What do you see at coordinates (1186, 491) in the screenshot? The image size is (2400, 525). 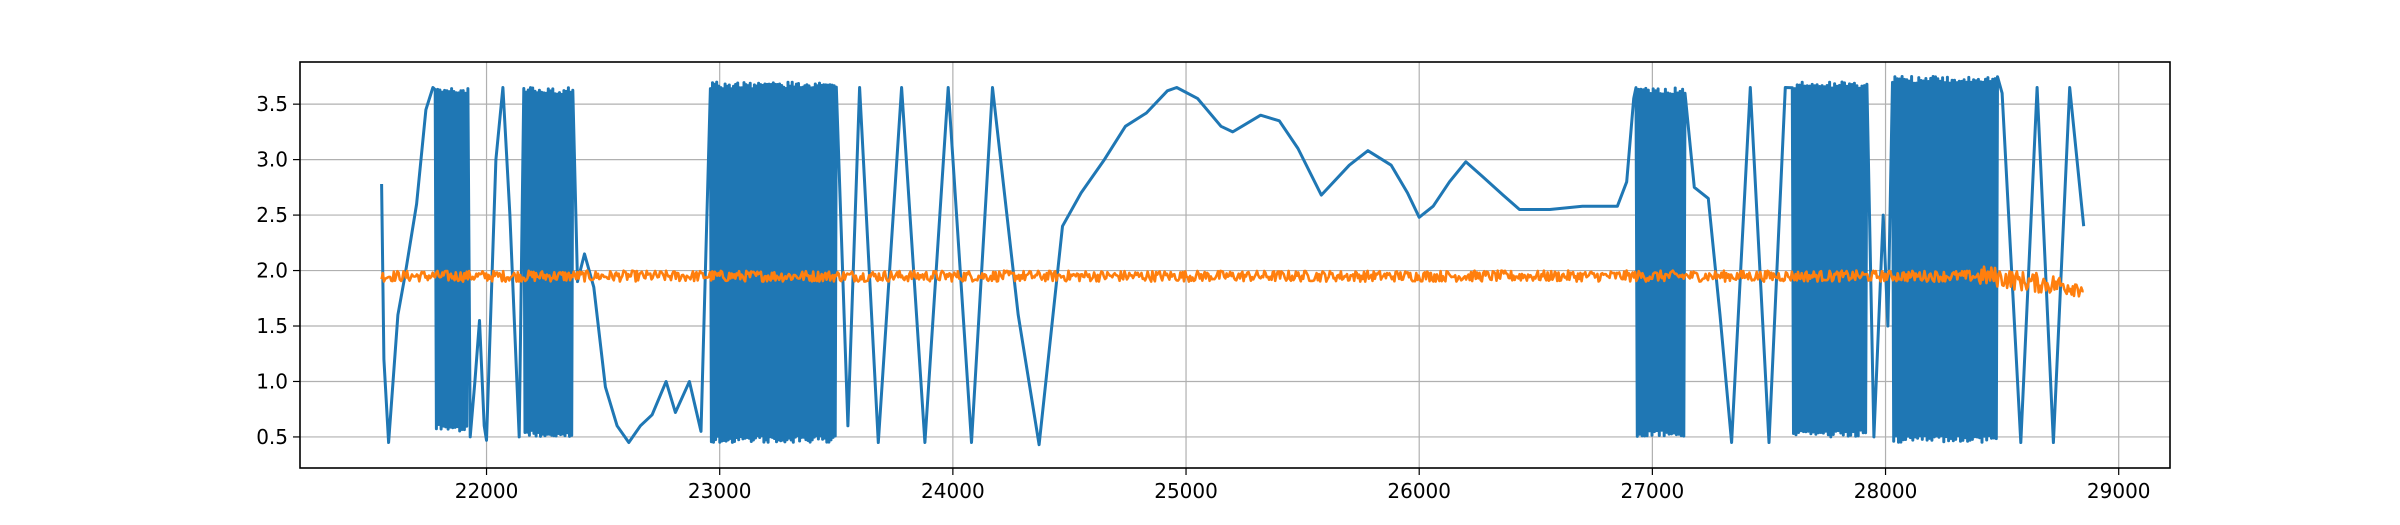 I see `x-tick-label: 25000` at bounding box center [1186, 491].